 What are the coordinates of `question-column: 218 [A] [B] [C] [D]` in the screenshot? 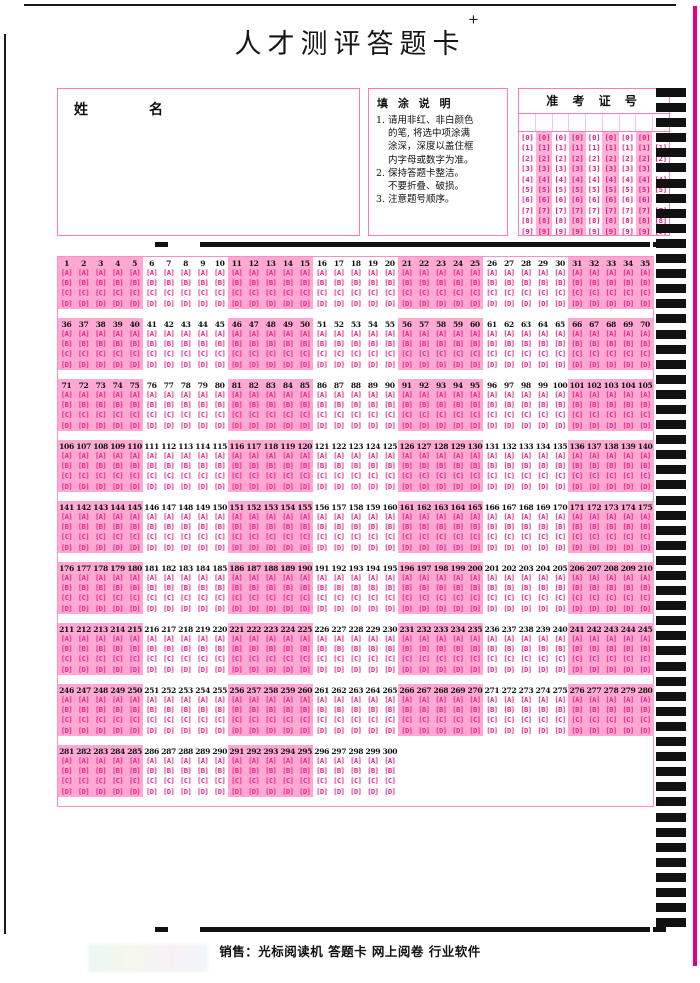 It's located at (185, 649).